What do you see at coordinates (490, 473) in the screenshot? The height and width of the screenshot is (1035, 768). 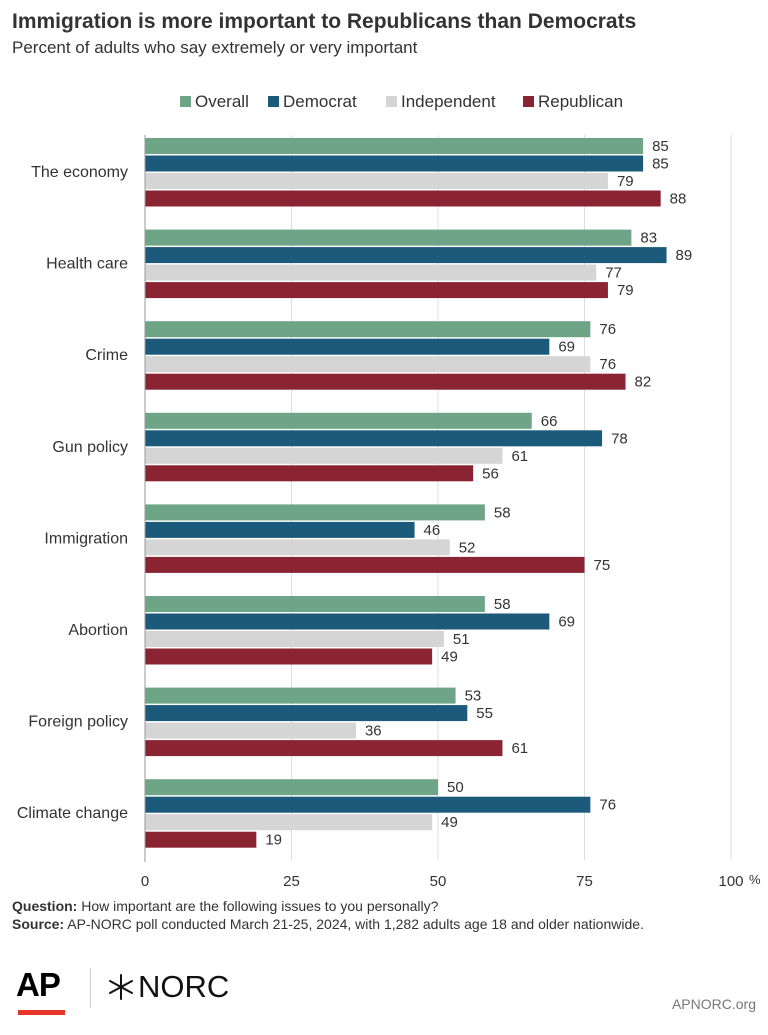 I see `bar-value-label: 56` at bounding box center [490, 473].